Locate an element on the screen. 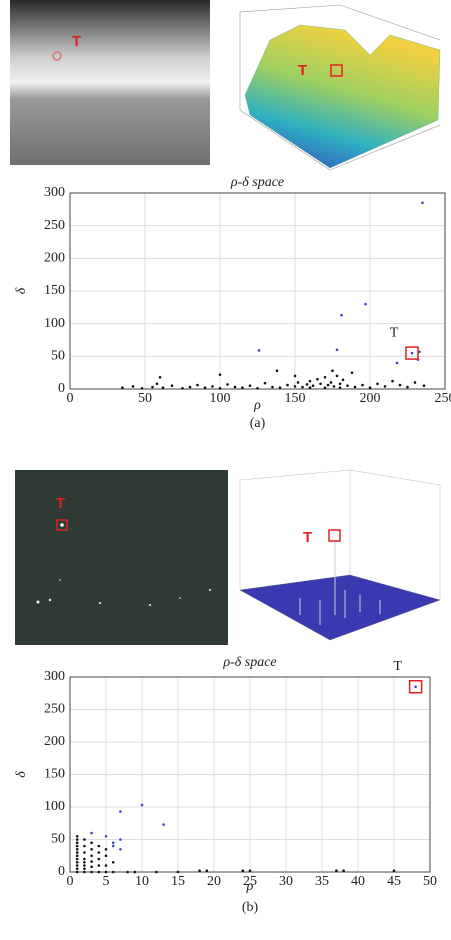 The image size is (451, 940). y-tick-label: 150 is located at coordinates (54, 290).